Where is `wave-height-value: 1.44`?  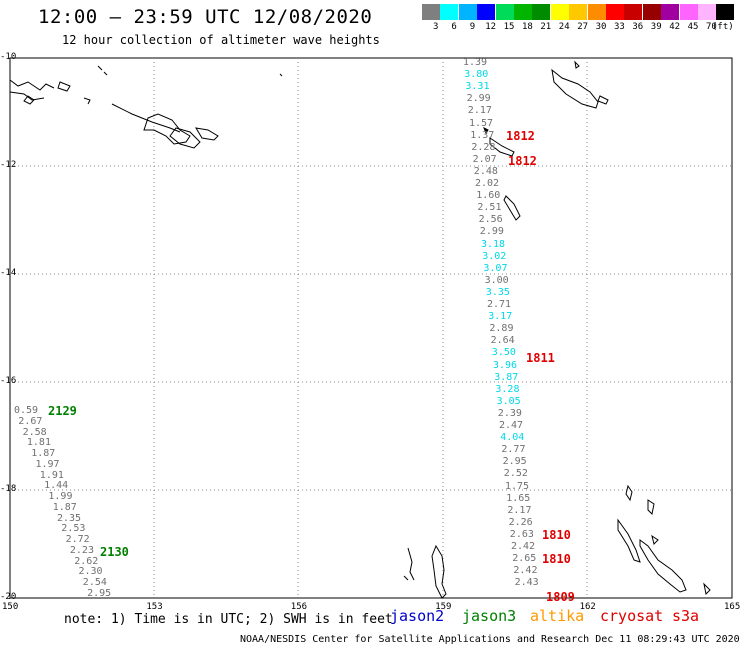 wave-height-value: 1.44 is located at coordinates (56, 486).